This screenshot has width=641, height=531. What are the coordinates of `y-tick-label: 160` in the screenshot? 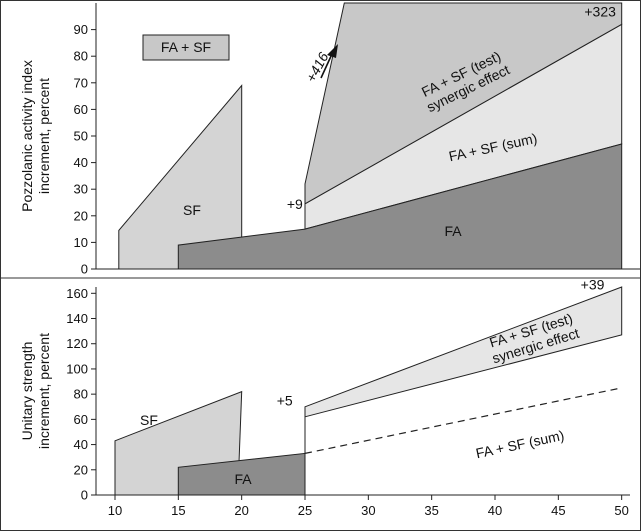 It's located at (77, 293).